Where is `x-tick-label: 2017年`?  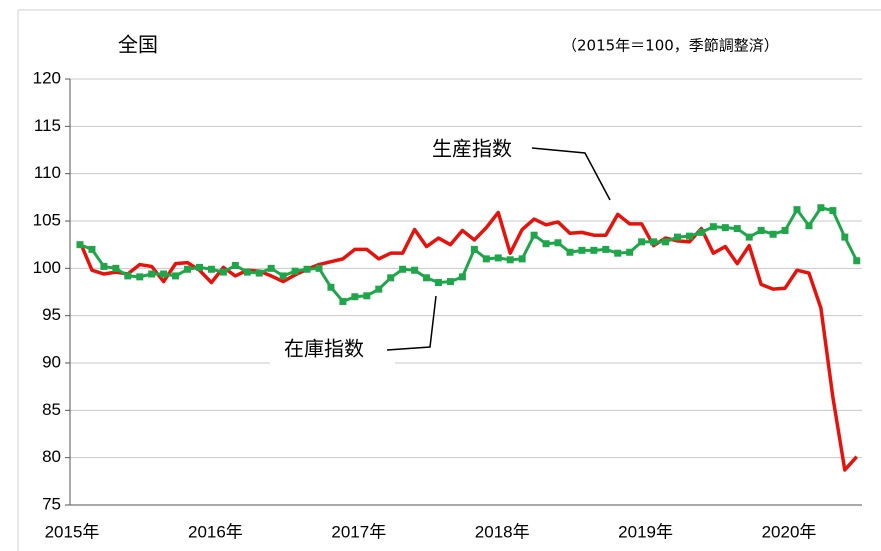
x-tick-label: 2017年 is located at coordinates (358, 531).